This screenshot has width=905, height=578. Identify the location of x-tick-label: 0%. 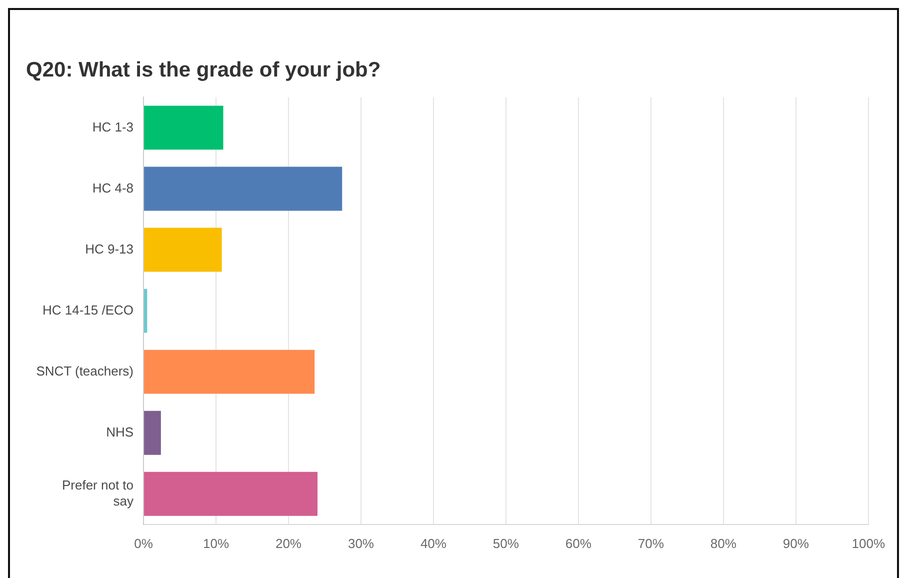
(144, 543).